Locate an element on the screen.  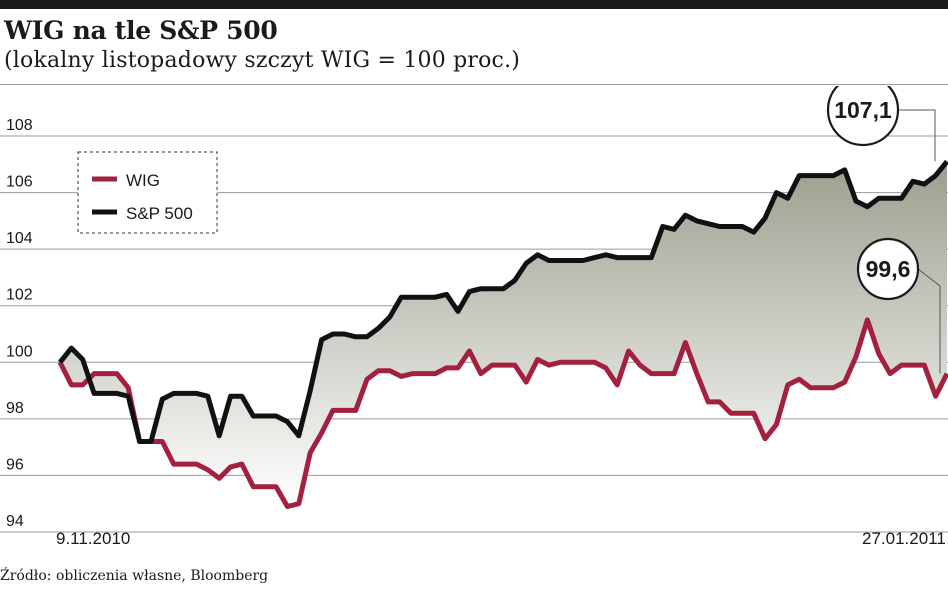
source-note: Źródło: obliczenia własne, Bloomberg is located at coordinates (134, 576).